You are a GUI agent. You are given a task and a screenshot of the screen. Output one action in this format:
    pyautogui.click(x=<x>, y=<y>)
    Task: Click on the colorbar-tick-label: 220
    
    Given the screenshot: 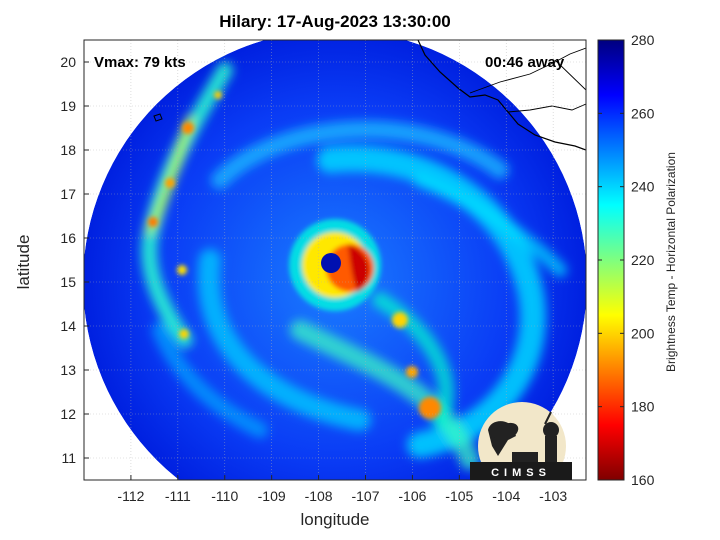 What is the action you would take?
    pyautogui.click(x=643, y=260)
    